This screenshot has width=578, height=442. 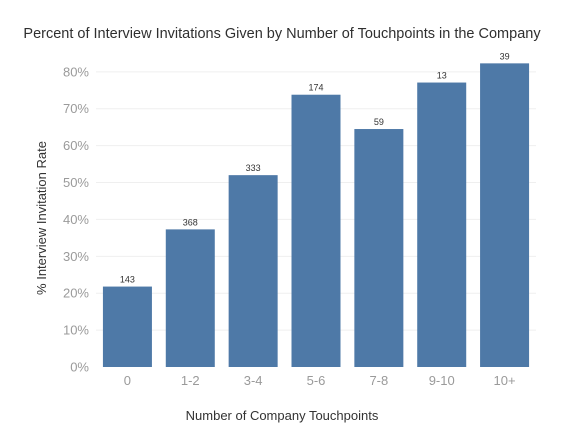 What do you see at coordinates (379, 122) in the screenshot?
I see `data-label: 59` at bounding box center [379, 122].